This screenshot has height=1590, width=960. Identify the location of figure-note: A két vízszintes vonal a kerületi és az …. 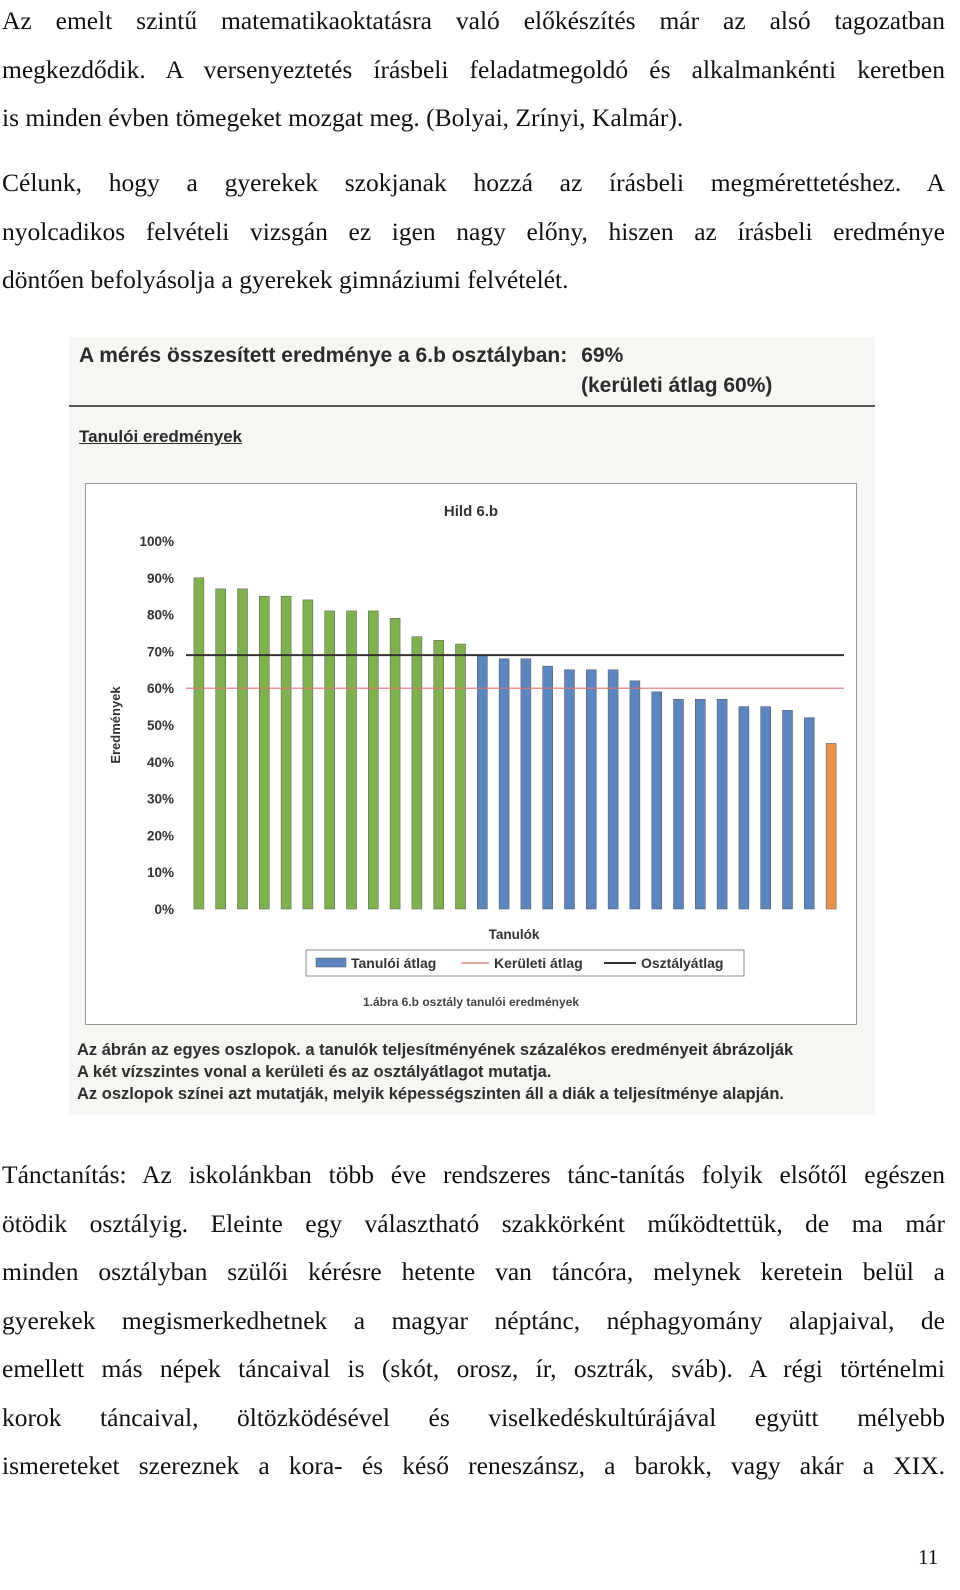
(314, 1072).